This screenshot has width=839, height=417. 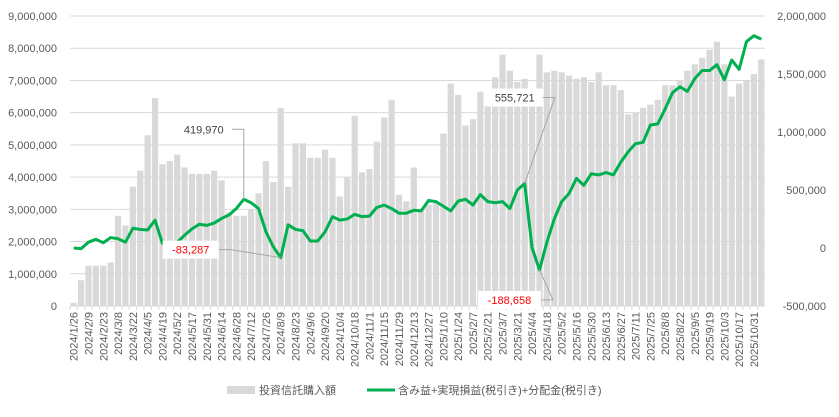 I want to click on x-tick-label: 2024/4/19, so click(x=163, y=336).